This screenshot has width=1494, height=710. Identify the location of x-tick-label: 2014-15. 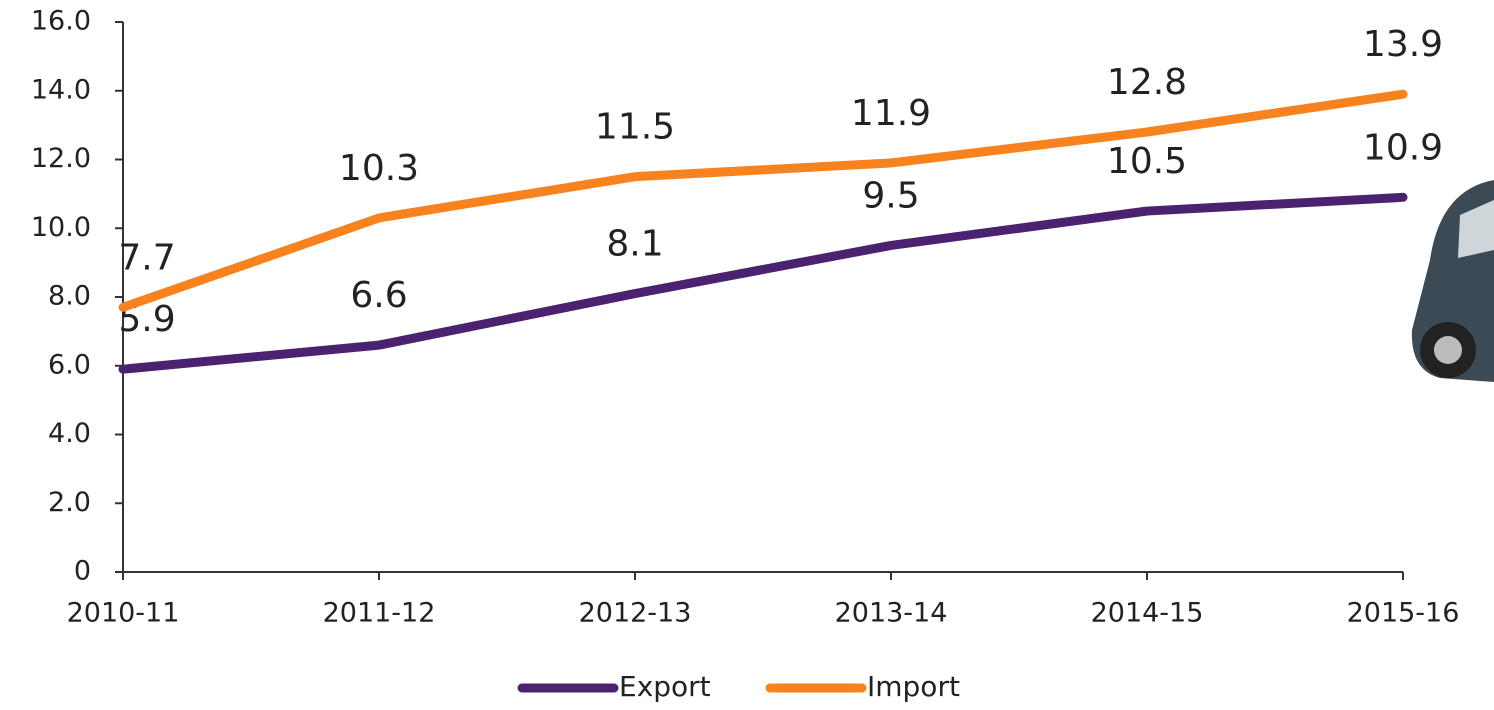
(1147, 613).